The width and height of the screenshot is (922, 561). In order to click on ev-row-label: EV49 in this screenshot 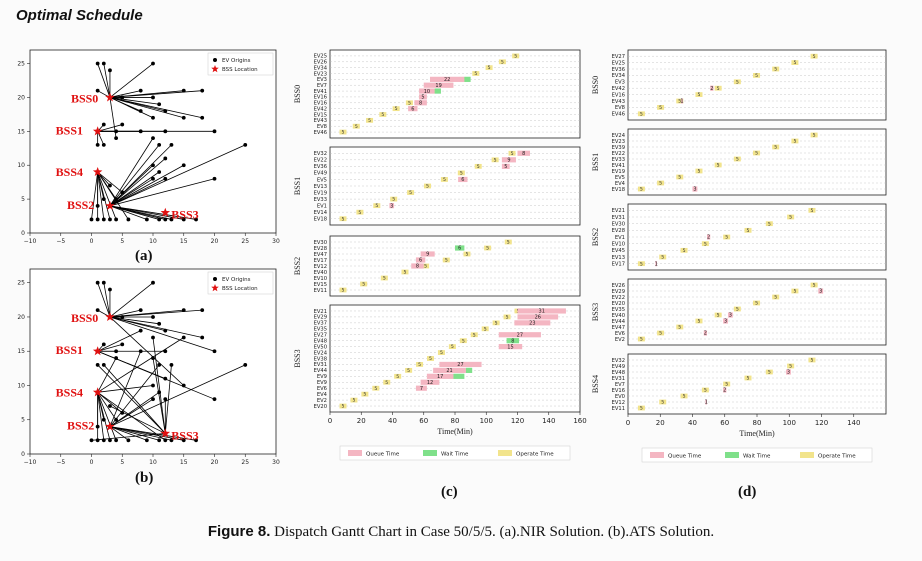, I will do `click(320, 174)`.